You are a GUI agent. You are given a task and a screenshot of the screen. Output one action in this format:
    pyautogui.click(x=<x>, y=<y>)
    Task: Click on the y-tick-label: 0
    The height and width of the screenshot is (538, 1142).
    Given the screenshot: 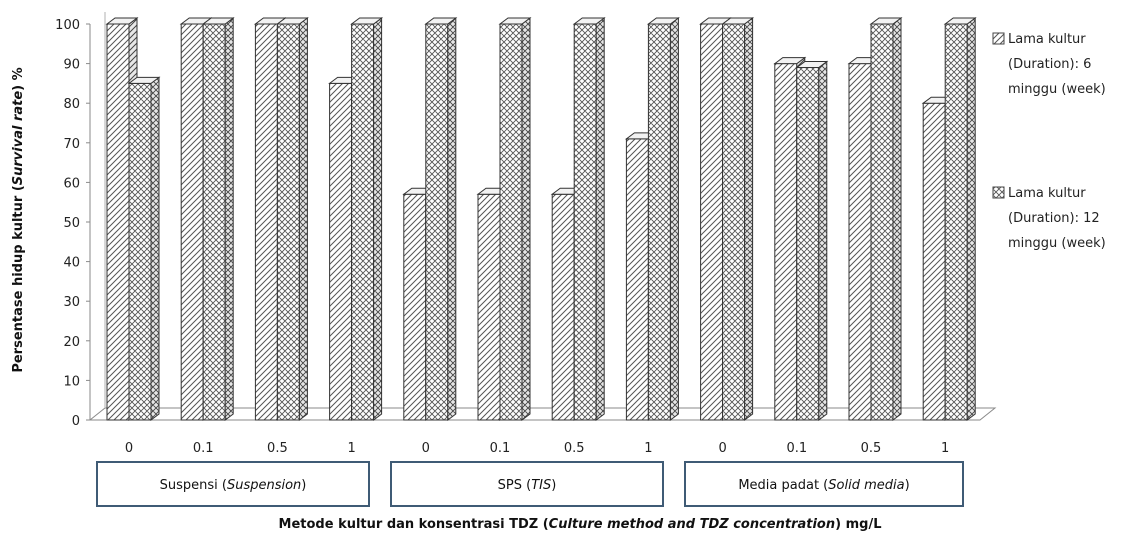 What is the action you would take?
    pyautogui.click(x=76, y=421)
    